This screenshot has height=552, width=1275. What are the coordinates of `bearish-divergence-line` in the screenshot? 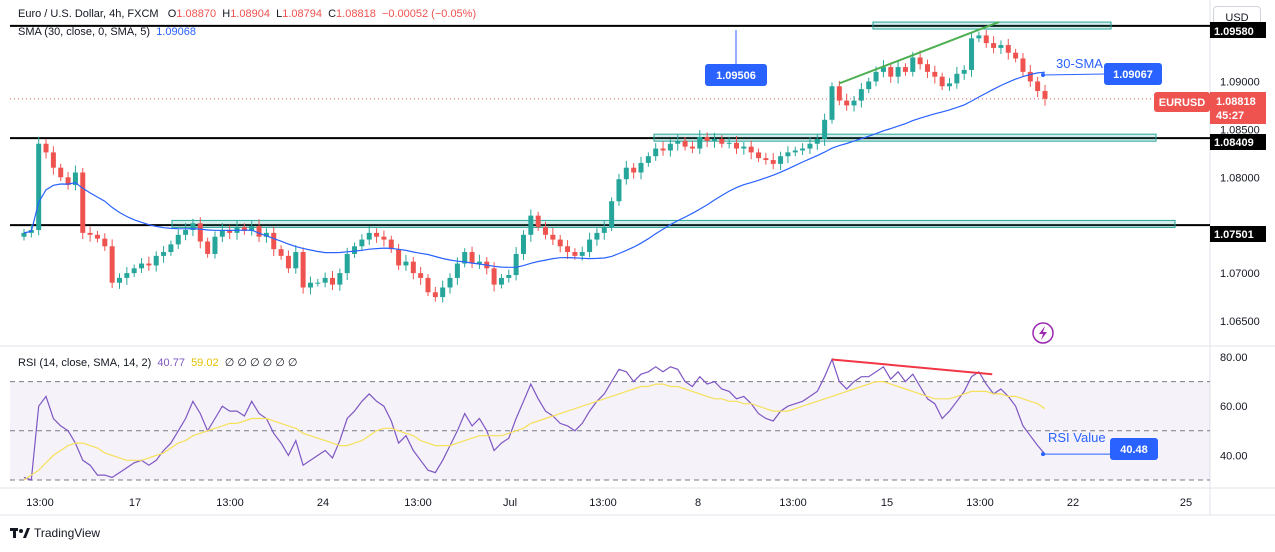 It's located at (912, 367).